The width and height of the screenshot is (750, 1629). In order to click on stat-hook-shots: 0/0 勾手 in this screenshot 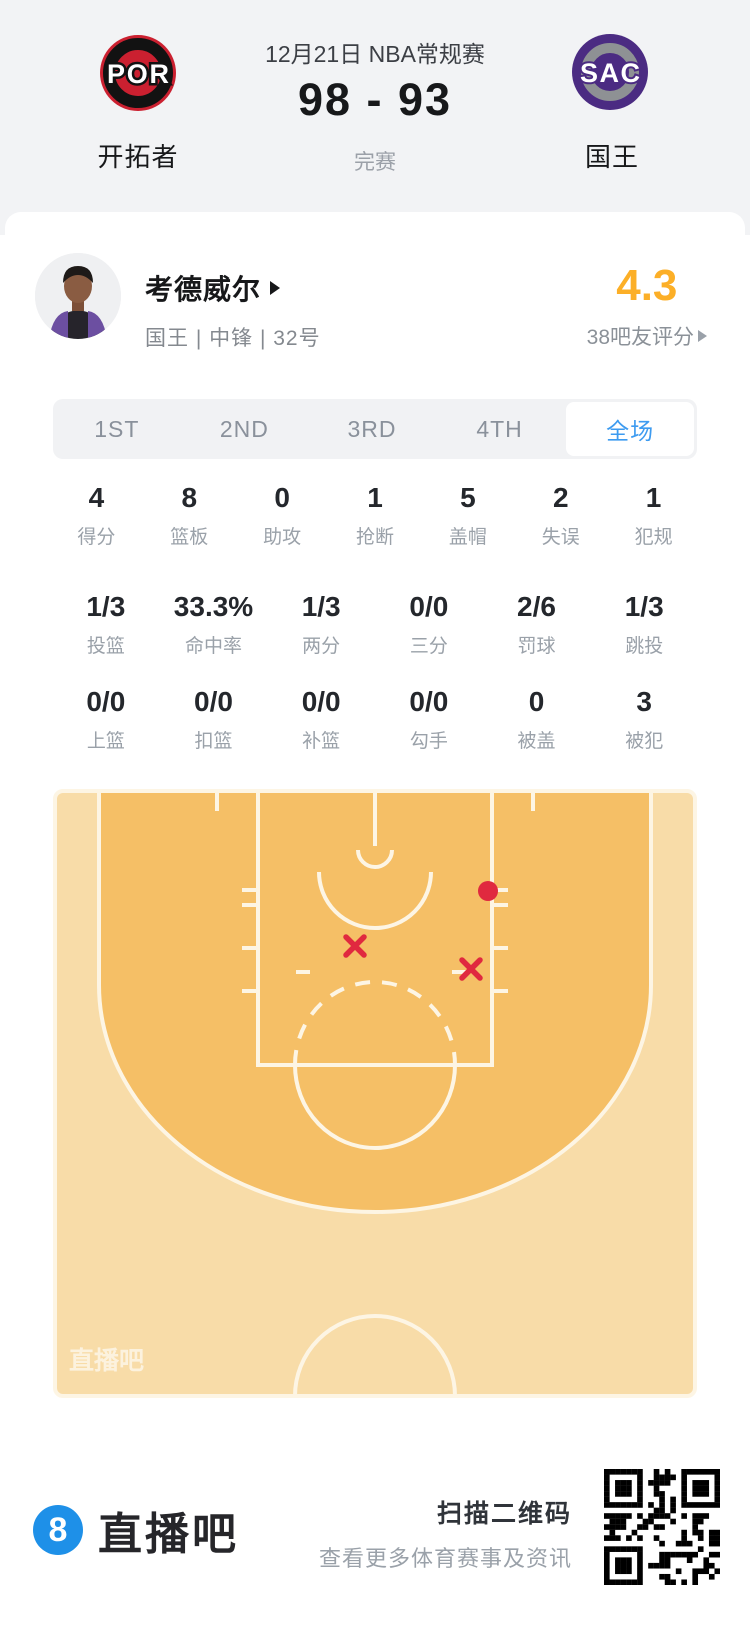, I will do `click(429, 719)`.